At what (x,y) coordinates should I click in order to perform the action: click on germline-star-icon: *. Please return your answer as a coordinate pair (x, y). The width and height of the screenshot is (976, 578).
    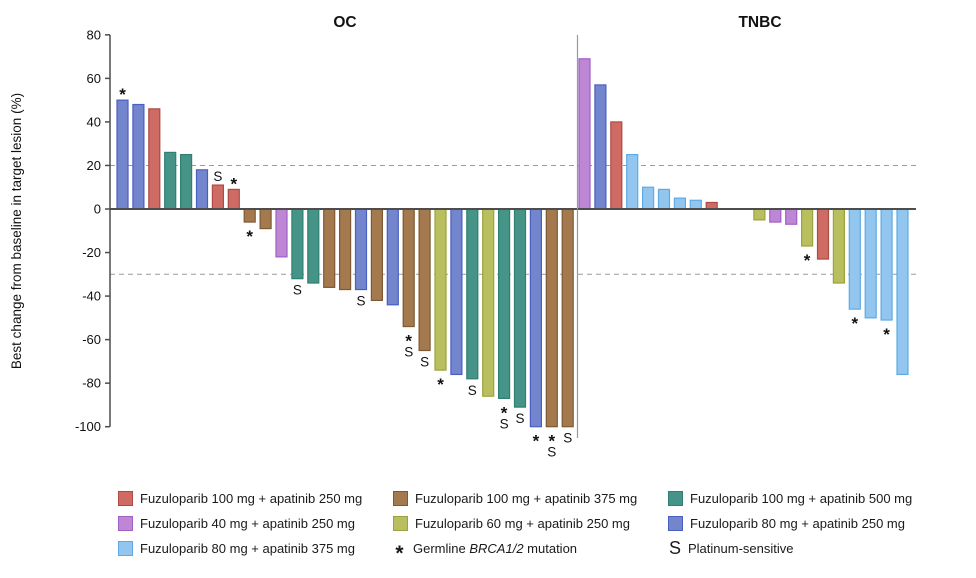
    Looking at the image, I should click on (399, 553).